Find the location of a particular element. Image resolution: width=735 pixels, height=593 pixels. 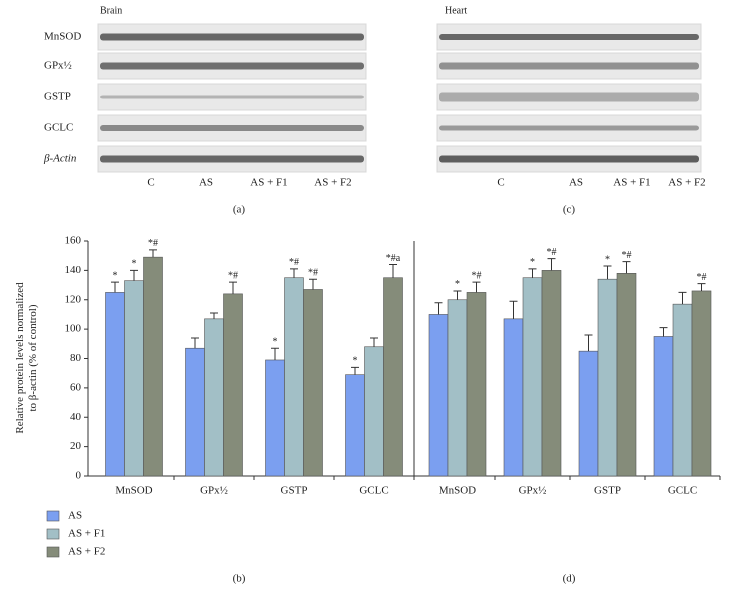

y-tick-label: 160 is located at coordinates (73, 241).